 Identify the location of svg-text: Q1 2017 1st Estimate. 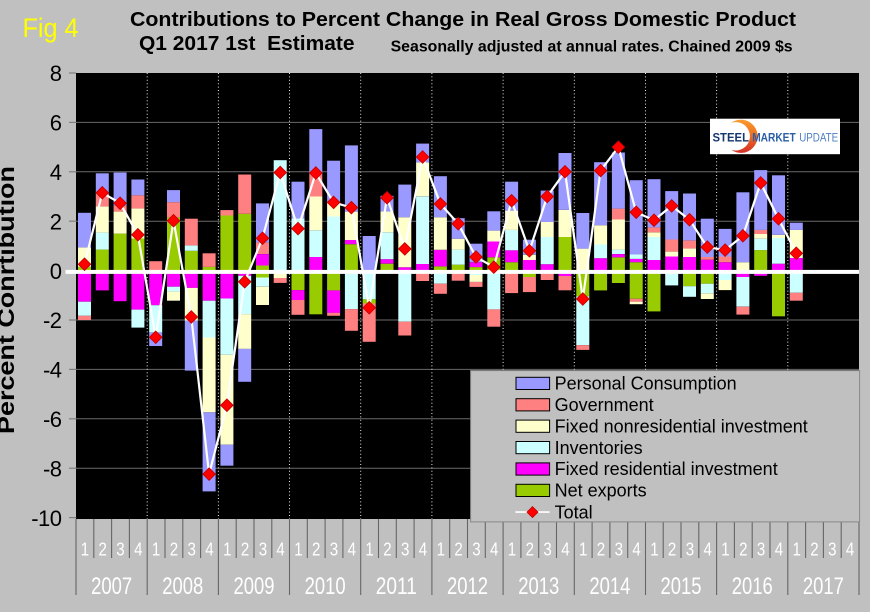
(247, 44).